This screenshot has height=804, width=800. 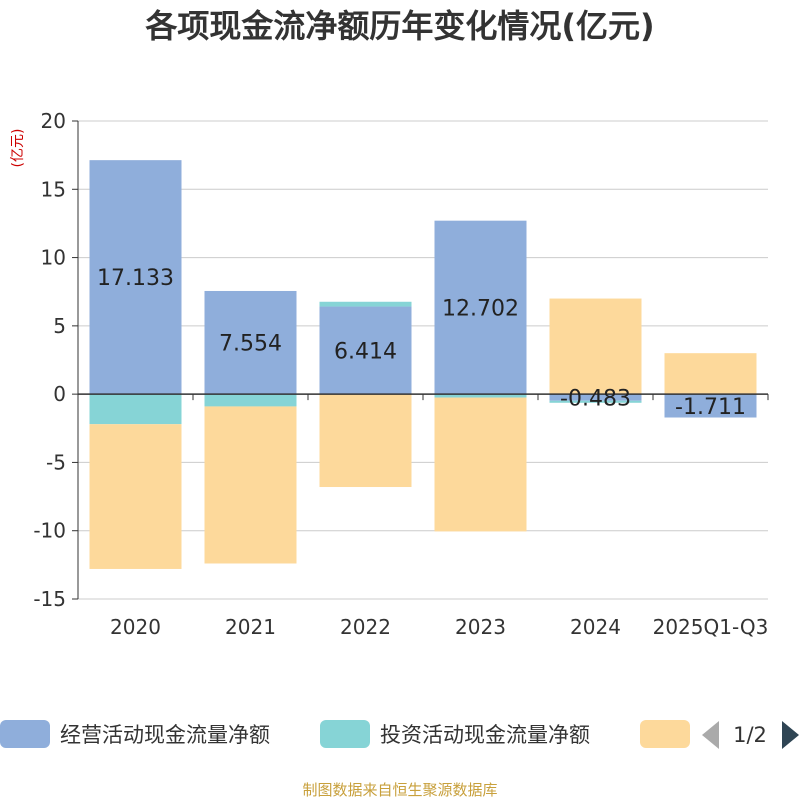 What do you see at coordinates (56, 462) in the screenshot?
I see `y-tick-label: -5` at bounding box center [56, 462].